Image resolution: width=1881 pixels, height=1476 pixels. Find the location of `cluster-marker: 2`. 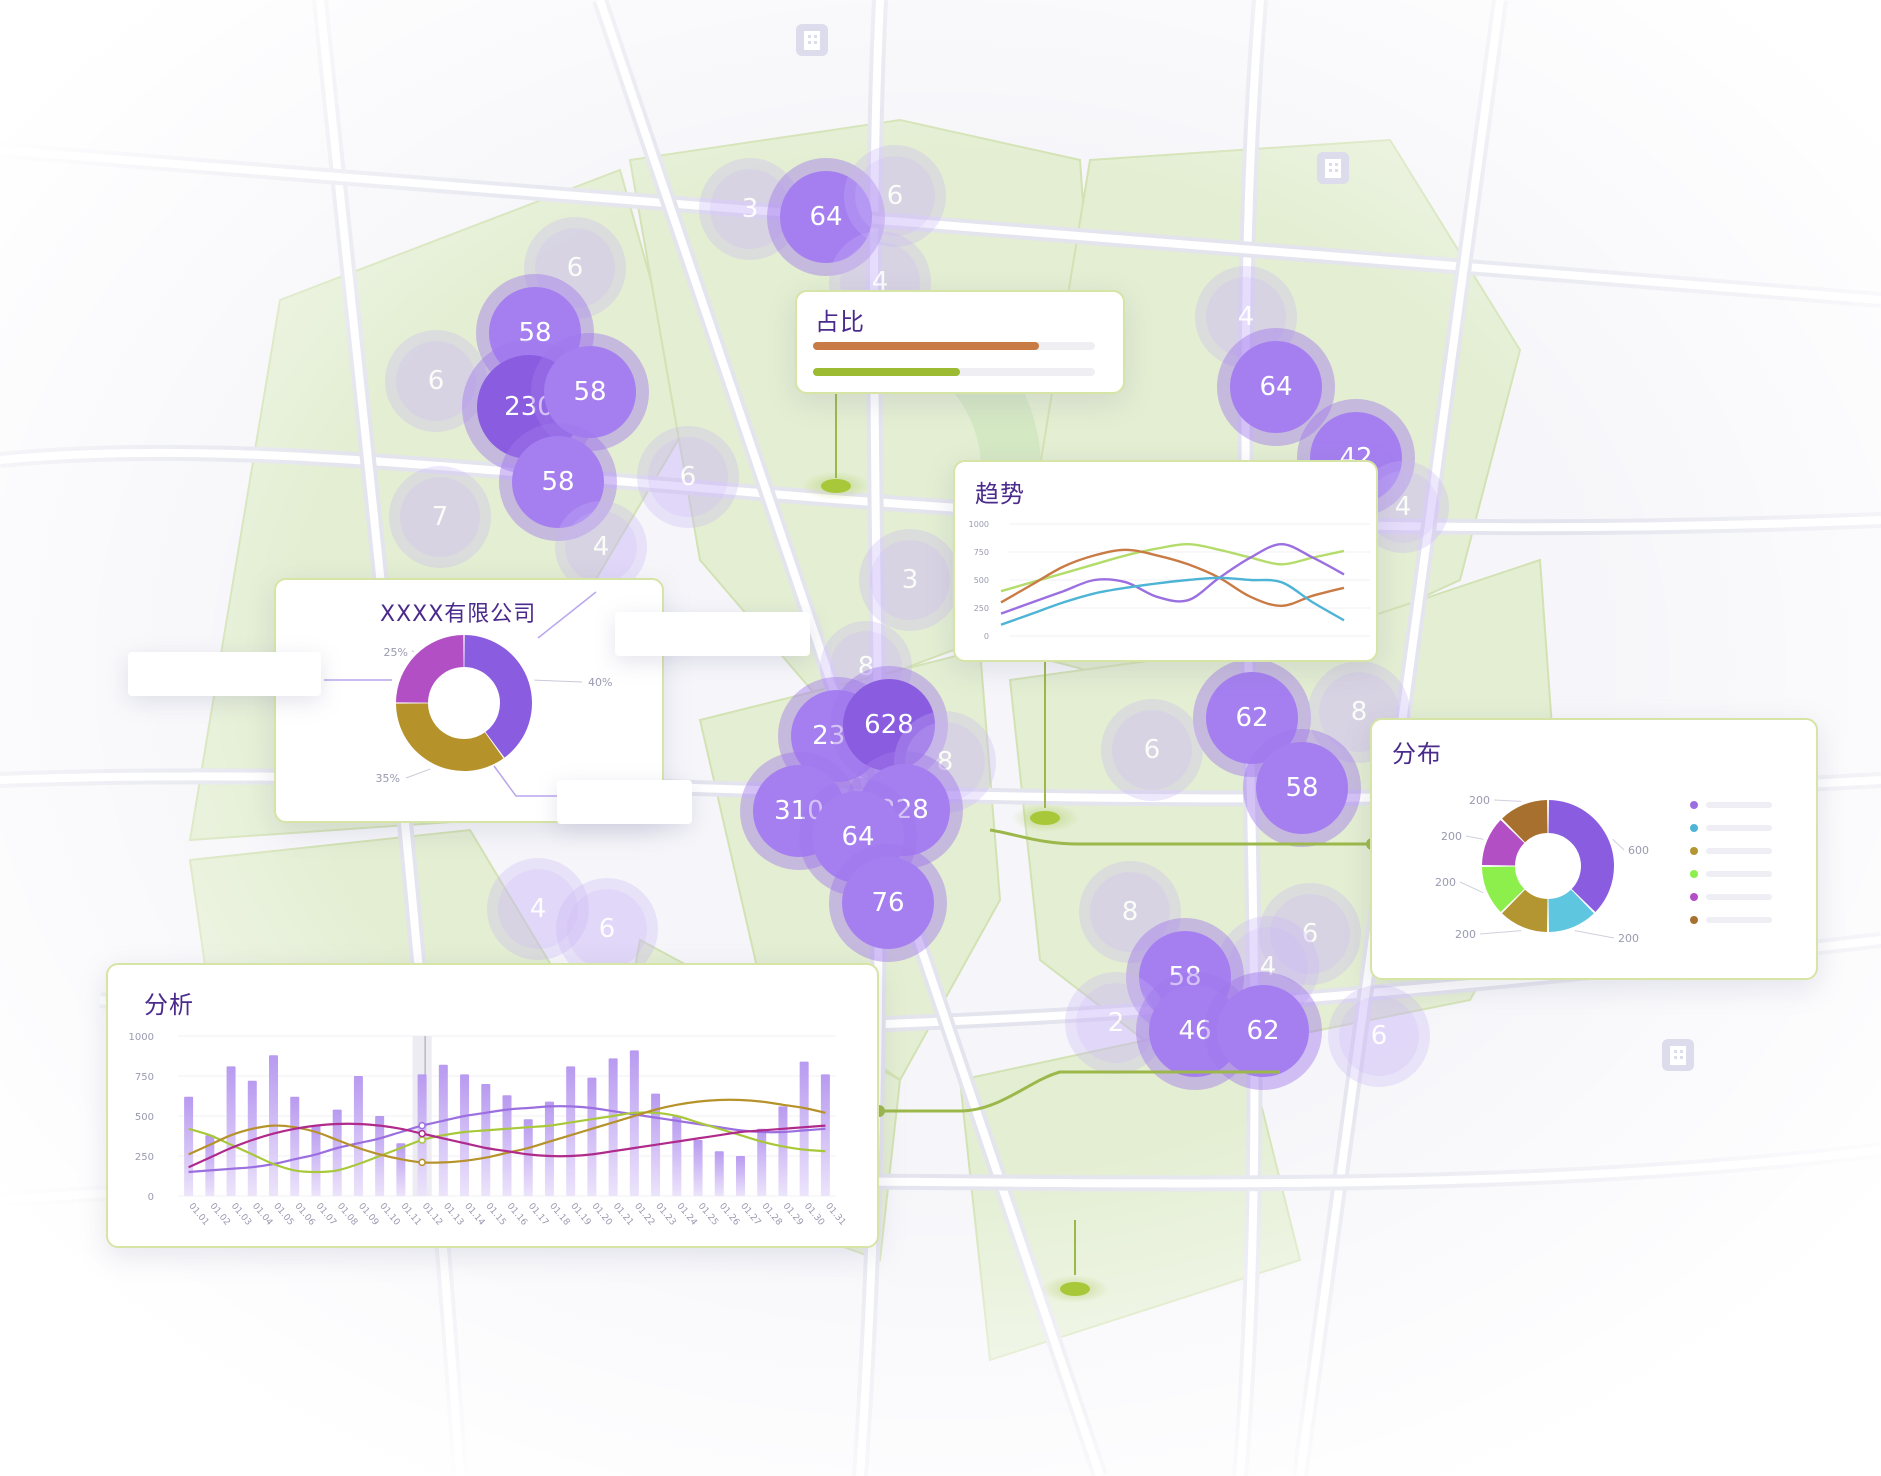

cluster-marker: 2 is located at coordinates (1116, 1023).